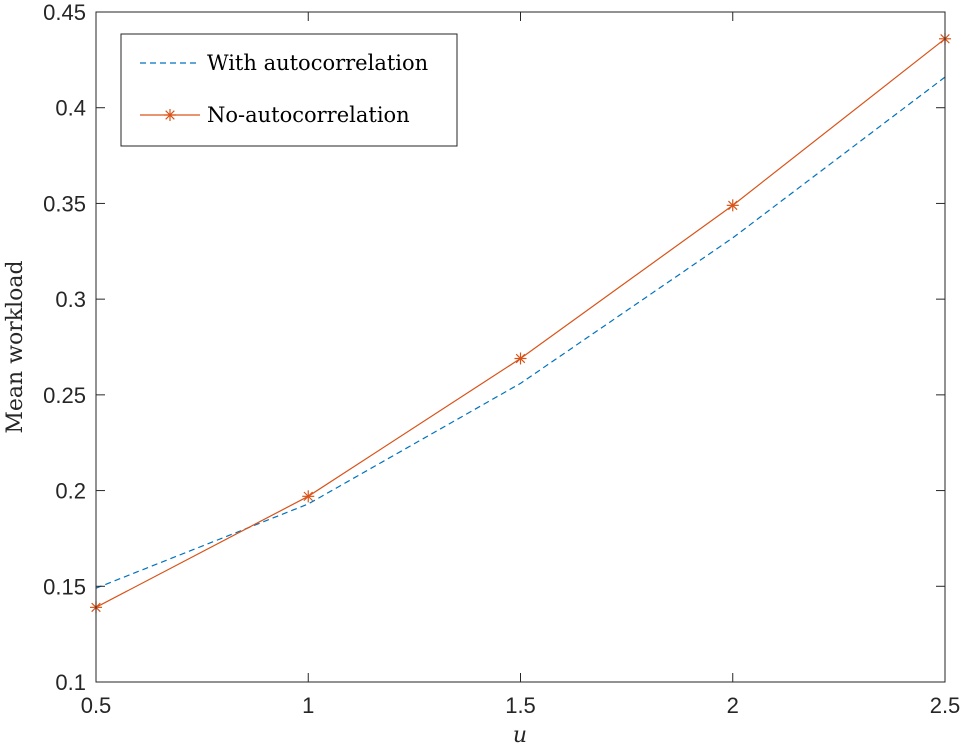 The image size is (966, 748). What do you see at coordinates (64, 203) in the screenshot?
I see `y-tick-label: 0.35` at bounding box center [64, 203].